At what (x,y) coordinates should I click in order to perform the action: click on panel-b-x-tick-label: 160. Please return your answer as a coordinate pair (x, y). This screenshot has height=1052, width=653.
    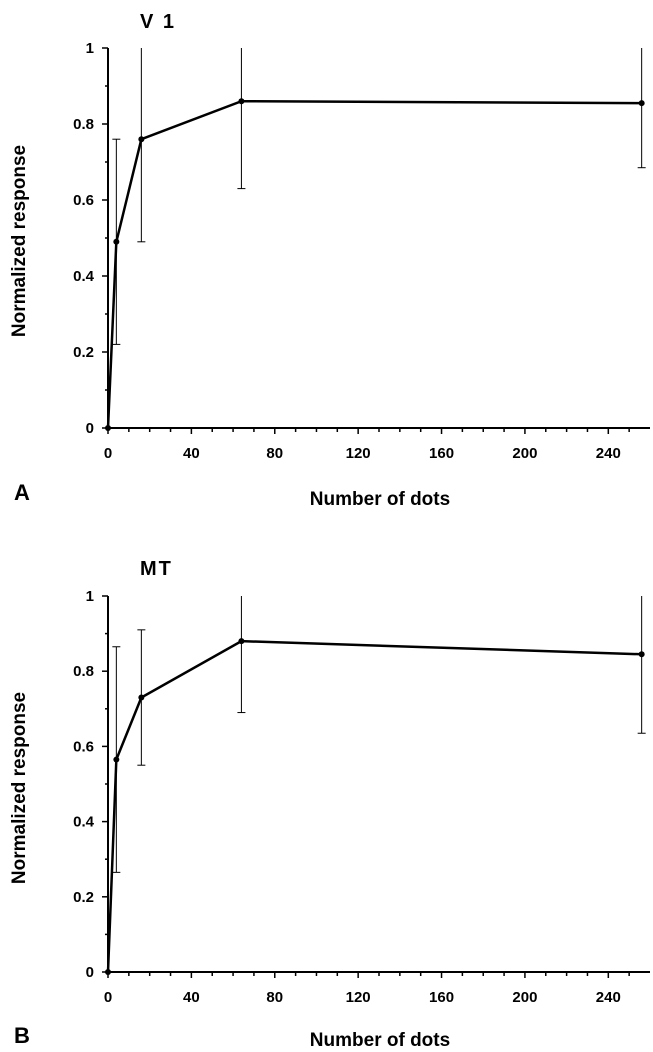
    Looking at the image, I should click on (441, 997).